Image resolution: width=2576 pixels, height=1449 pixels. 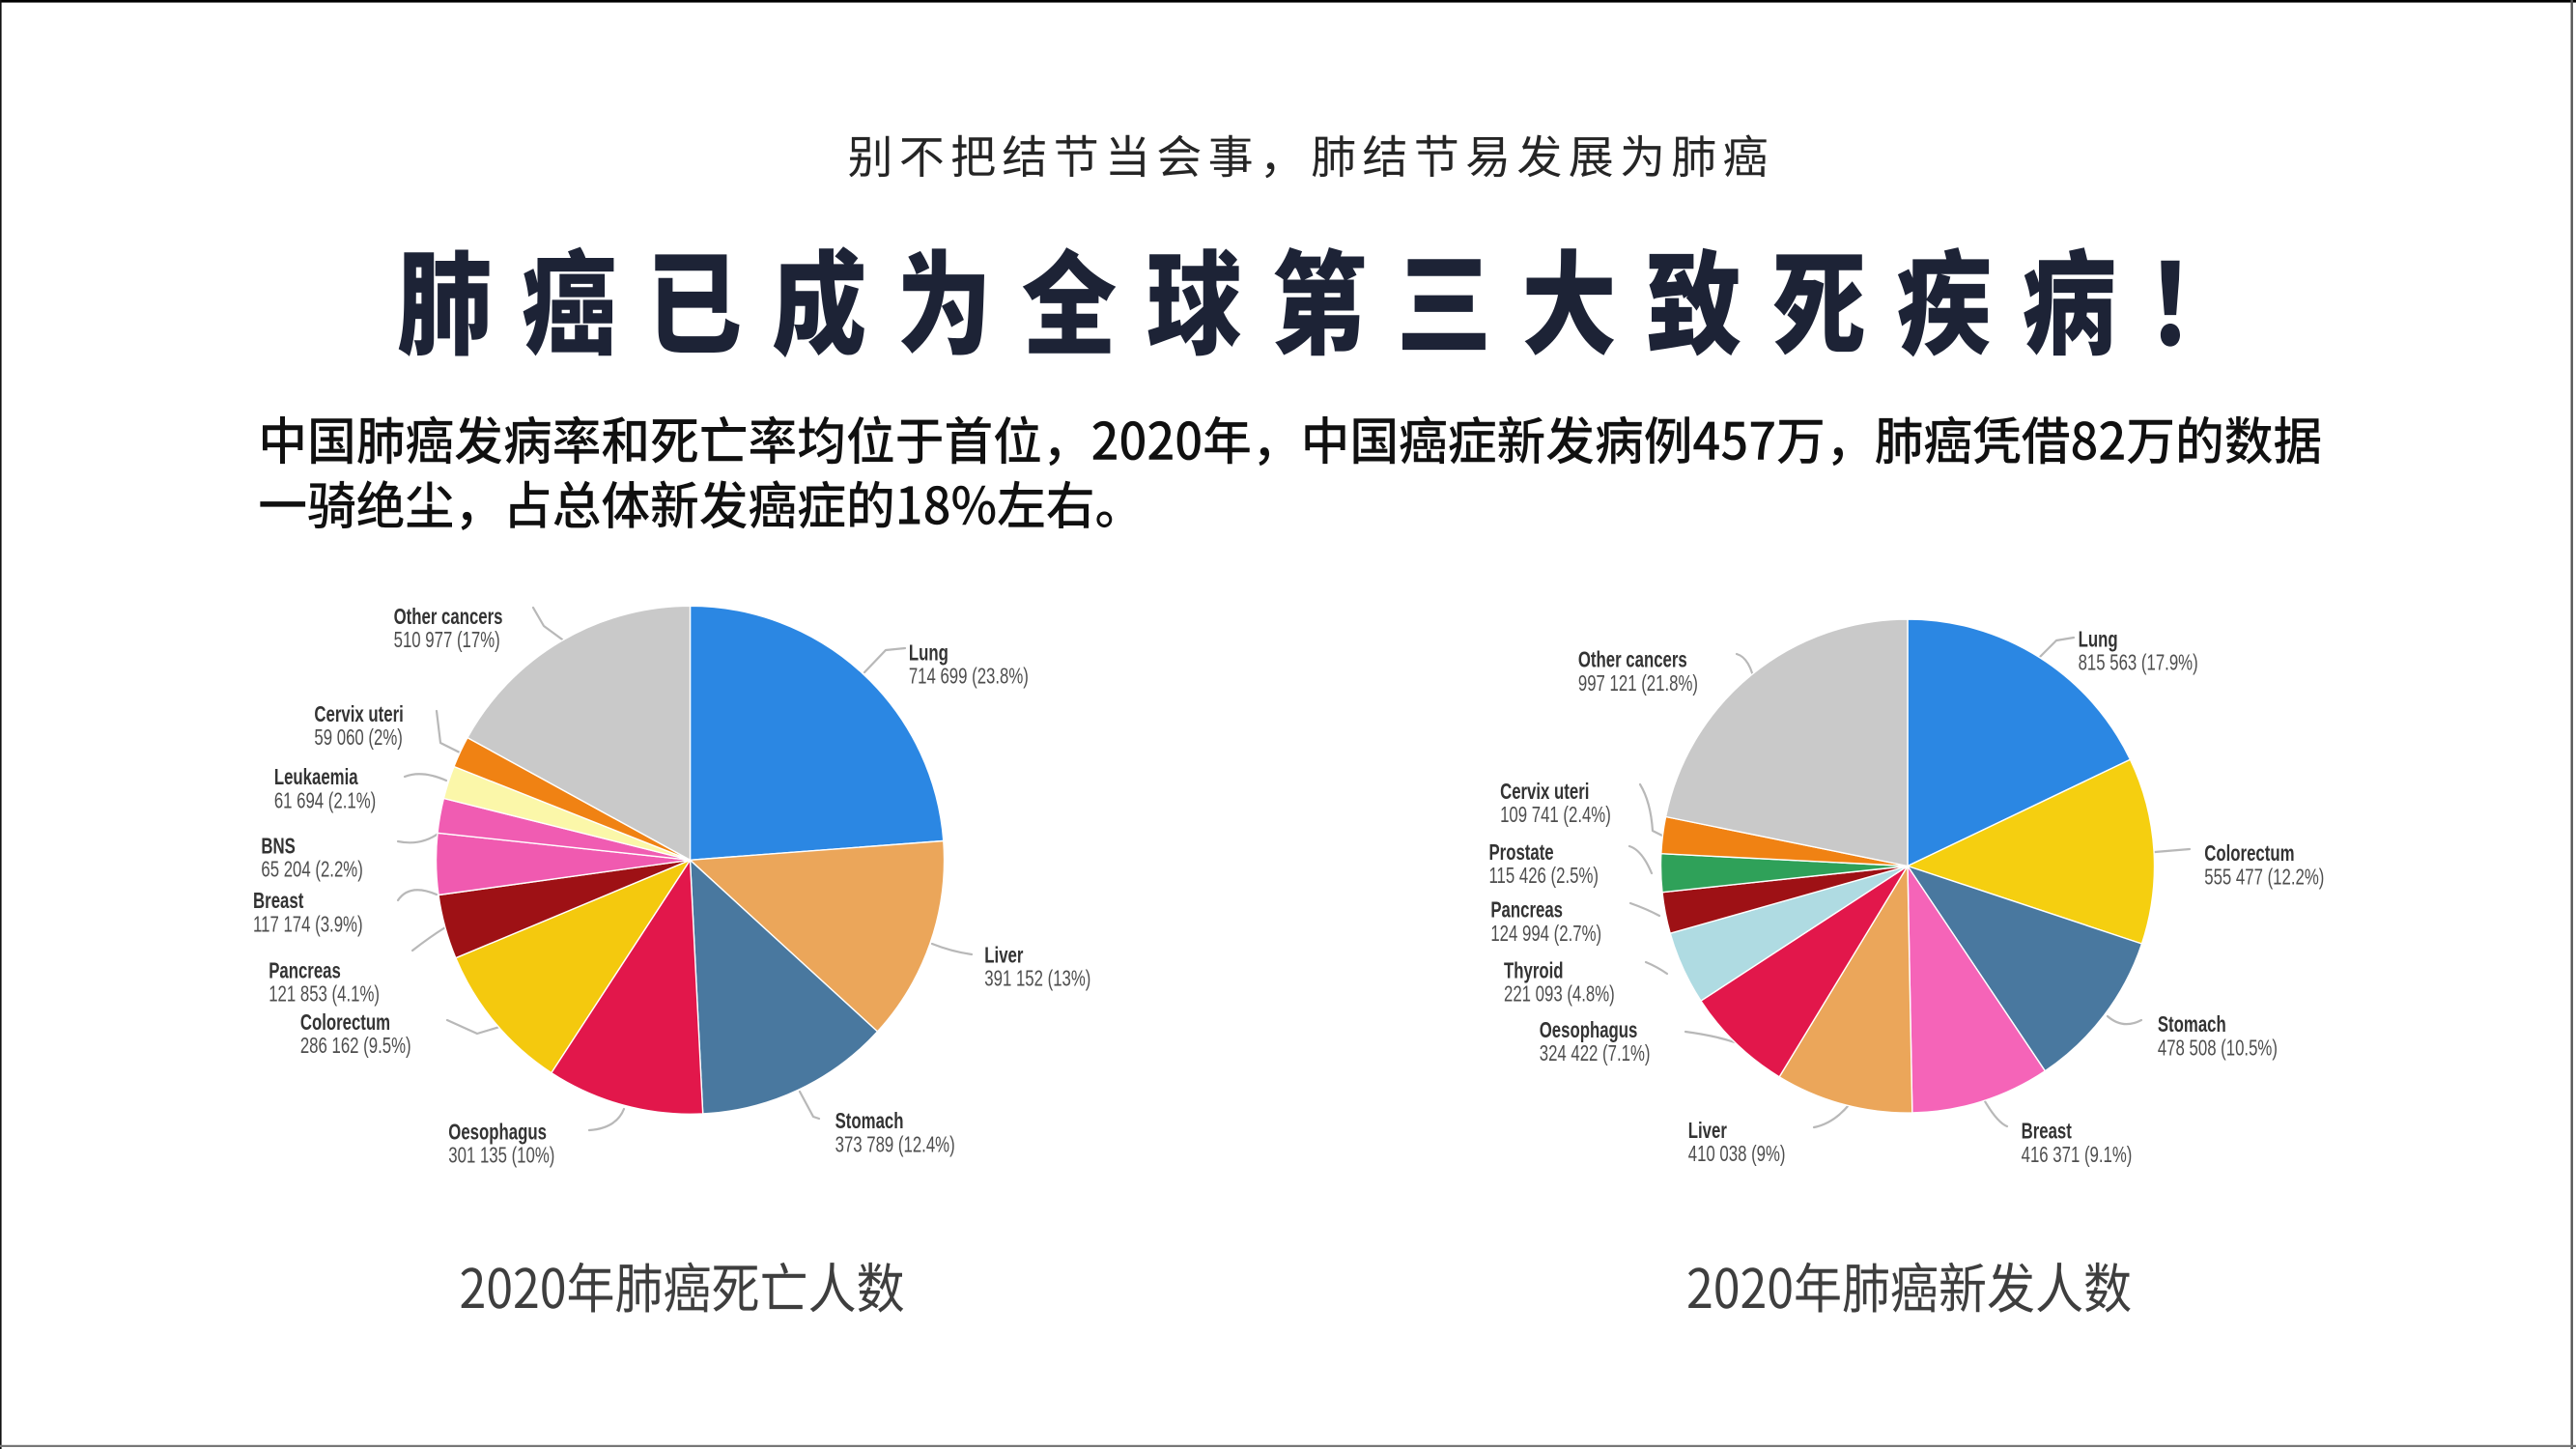 I want to click on svg-text: 714 699 (23.8%), so click(x=969, y=677).